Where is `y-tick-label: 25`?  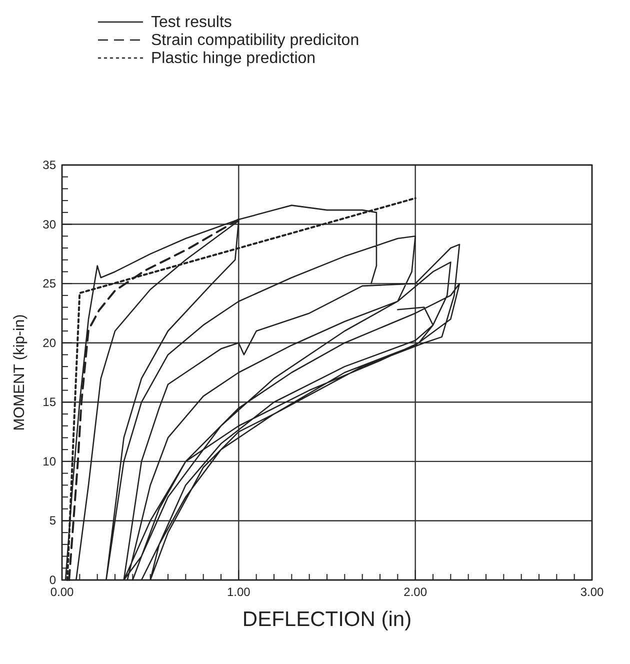 y-tick-label: 25 is located at coordinates (49, 283).